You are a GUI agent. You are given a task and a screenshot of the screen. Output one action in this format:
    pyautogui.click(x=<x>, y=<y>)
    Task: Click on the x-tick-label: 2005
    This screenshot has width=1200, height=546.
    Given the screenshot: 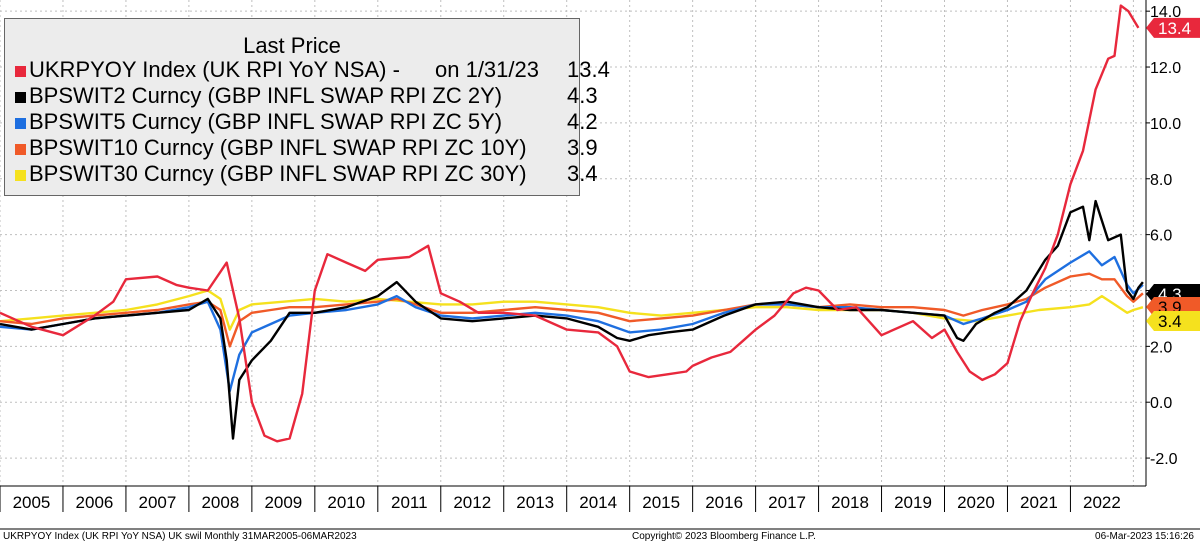 What is the action you would take?
    pyautogui.click(x=32, y=502)
    